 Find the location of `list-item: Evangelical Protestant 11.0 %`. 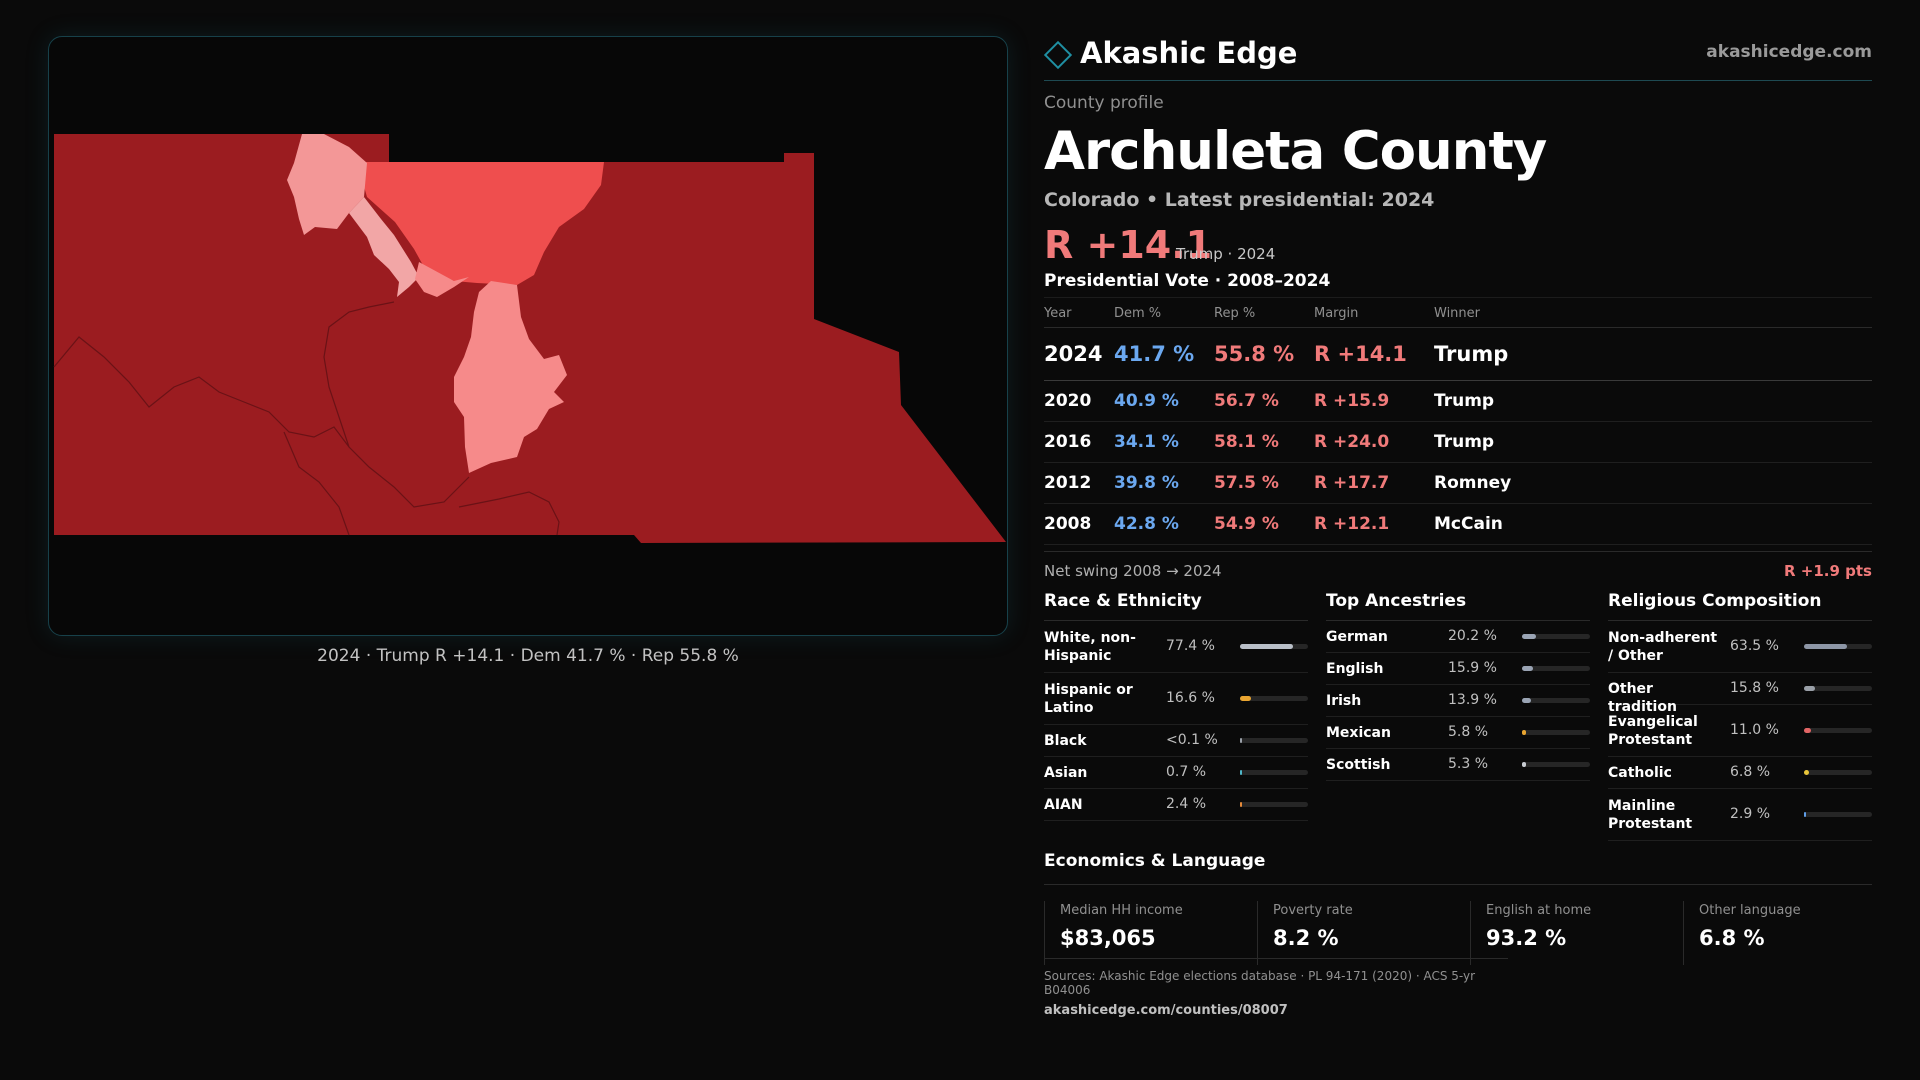

list-item: Evangelical Protestant 11.0 % is located at coordinates (1740, 731).